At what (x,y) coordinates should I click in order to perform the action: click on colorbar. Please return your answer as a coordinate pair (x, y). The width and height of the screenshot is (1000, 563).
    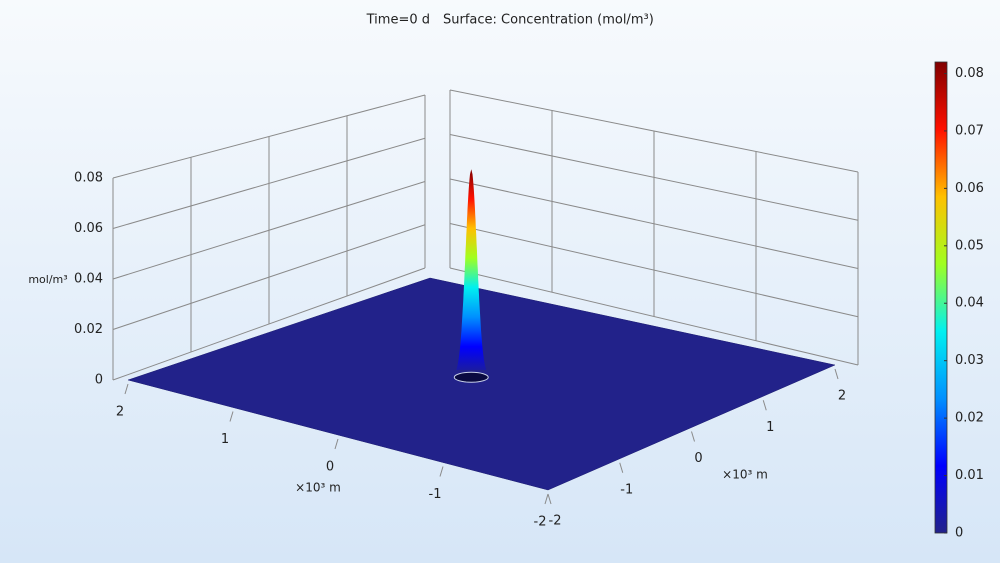
    Looking at the image, I should click on (941, 297).